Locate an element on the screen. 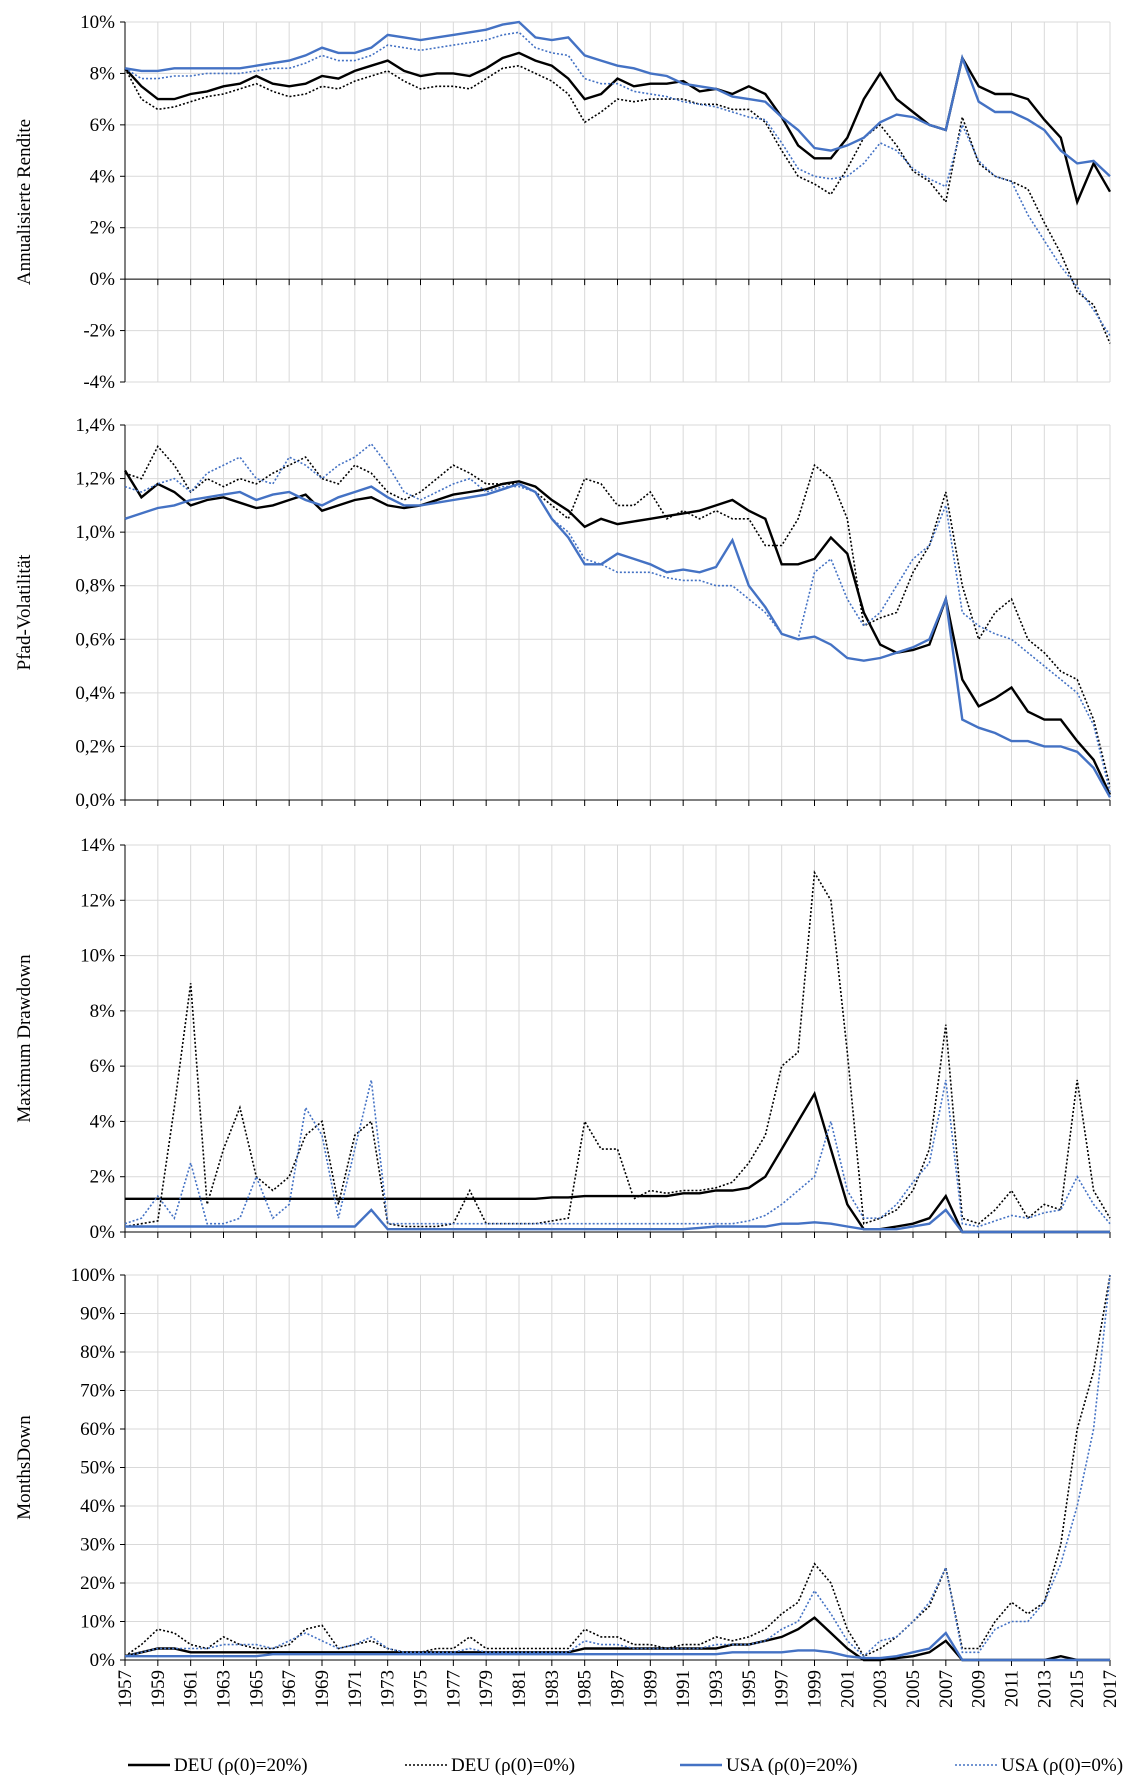 The width and height of the screenshot is (1125, 1785). y-tick-label: 50% is located at coordinates (97, 1468).